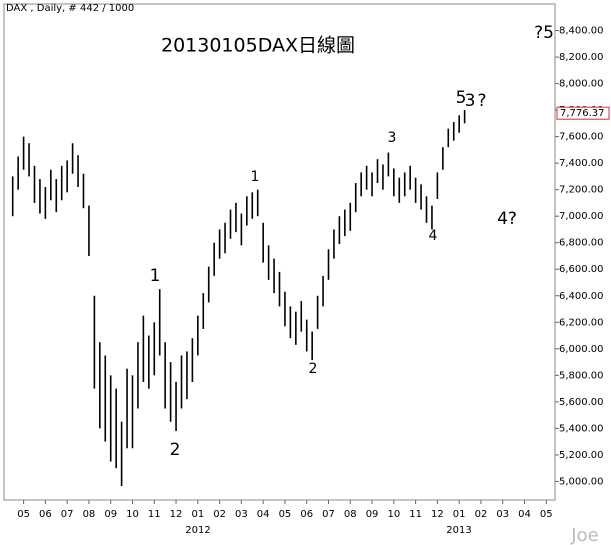  What do you see at coordinates (70, 8) in the screenshot?
I see `chart-header: DAX , Daily, # 442 / 1000` at bounding box center [70, 8].